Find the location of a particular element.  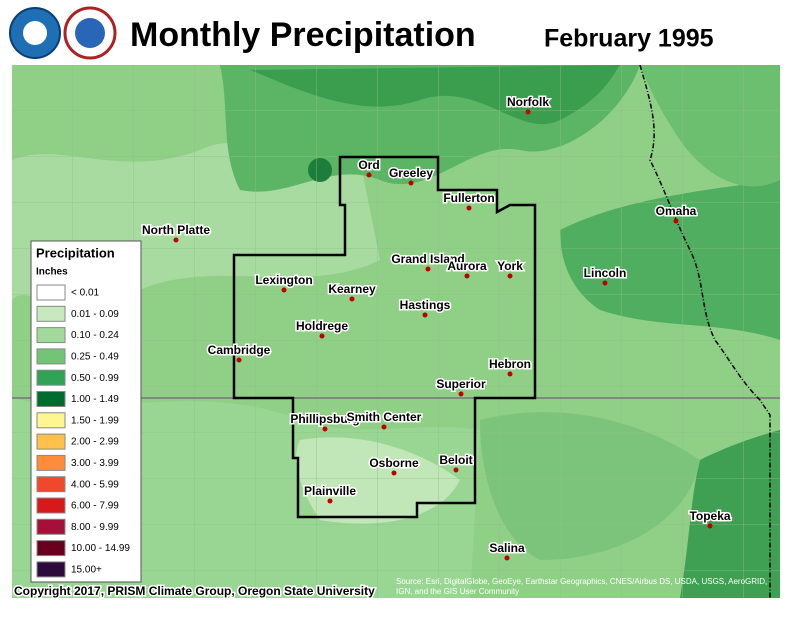

city-label: Grand Island is located at coordinates (427, 259).